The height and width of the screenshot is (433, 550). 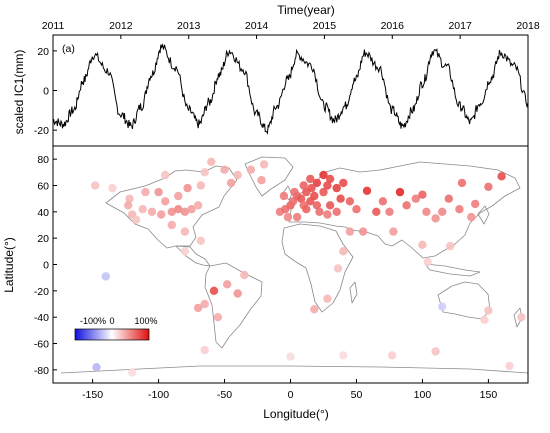 What do you see at coordinates (171, 207) in the screenshot?
I see `north-america-coast` at bounding box center [171, 207].